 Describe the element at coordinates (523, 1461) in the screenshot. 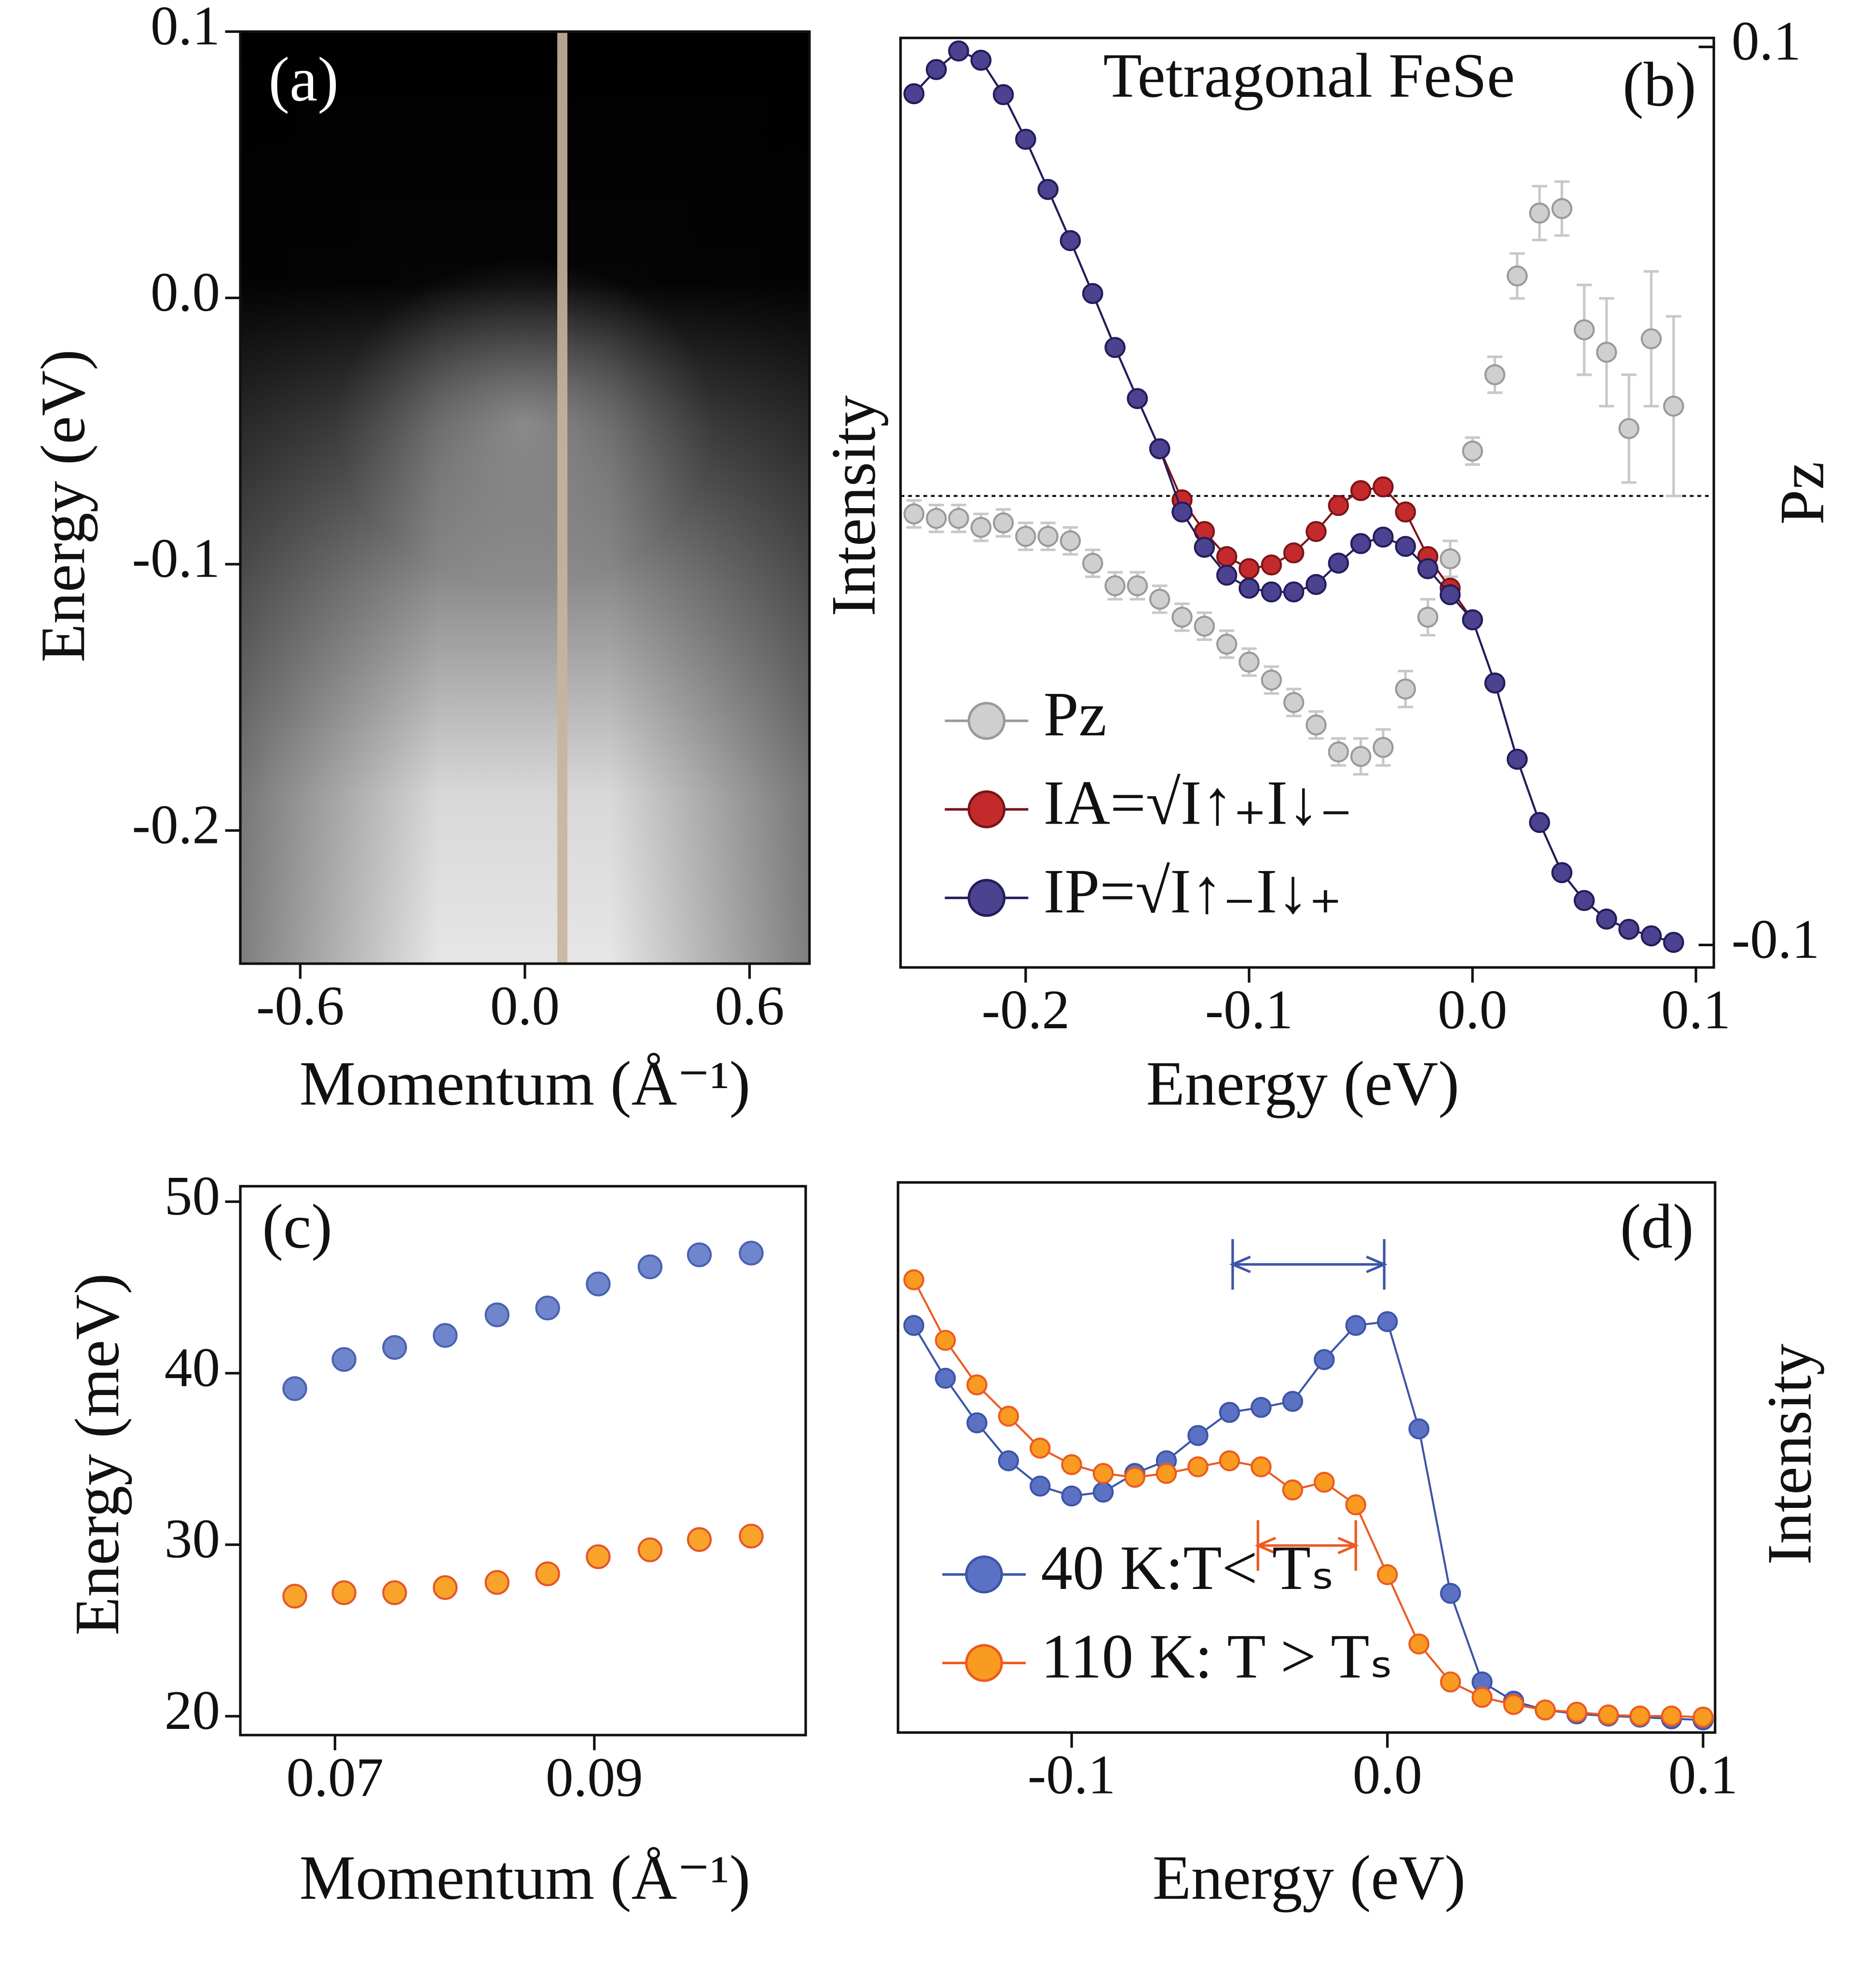

I see `plot-frame` at that location.